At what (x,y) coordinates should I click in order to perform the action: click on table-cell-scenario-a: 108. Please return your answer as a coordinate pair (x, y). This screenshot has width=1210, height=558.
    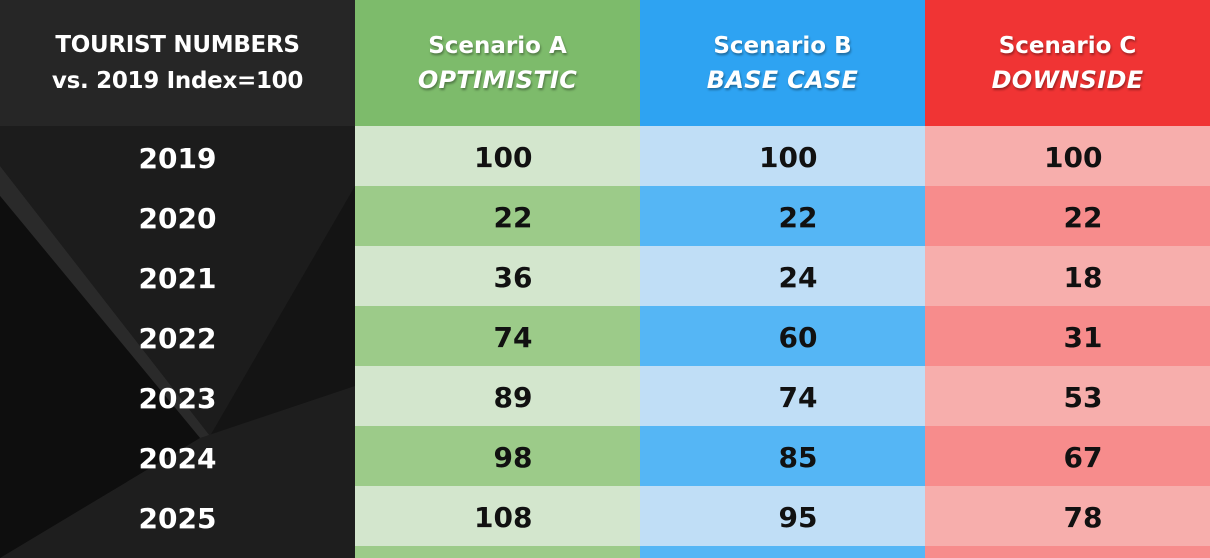
    Looking at the image, I should click on (497, 516).